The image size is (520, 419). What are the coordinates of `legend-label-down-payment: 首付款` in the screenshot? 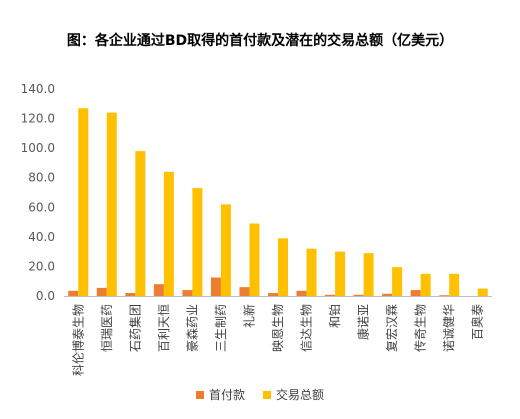 It's located at (226, 395).